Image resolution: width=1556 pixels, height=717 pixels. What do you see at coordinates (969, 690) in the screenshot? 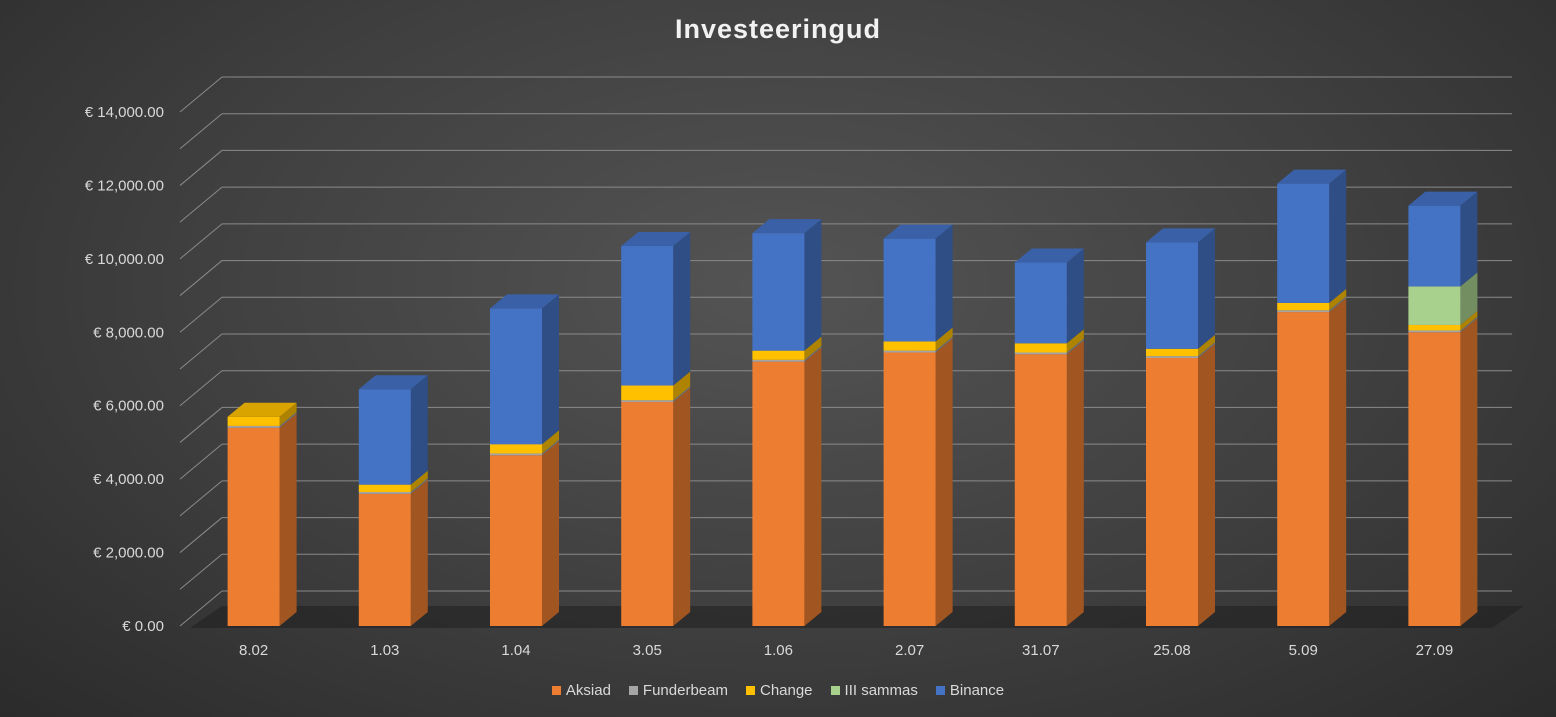
I see `legend-item: Binance` at bounding box center [969, 690].